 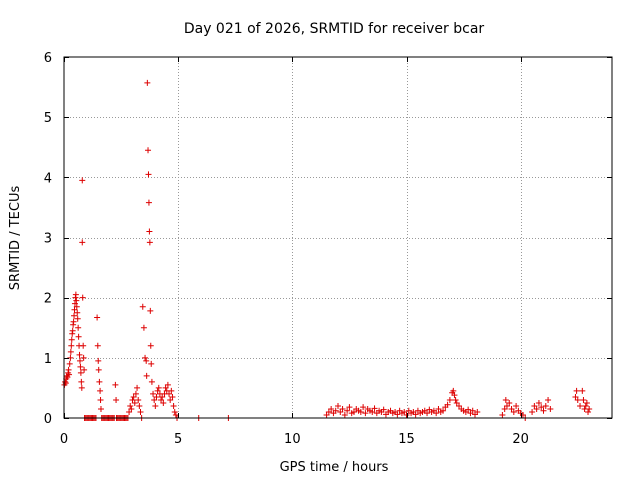 What do you see at coordinates (292, 439) in the screenshot?
I see `x-tick-label: 10` at bounding box center [292, 439].